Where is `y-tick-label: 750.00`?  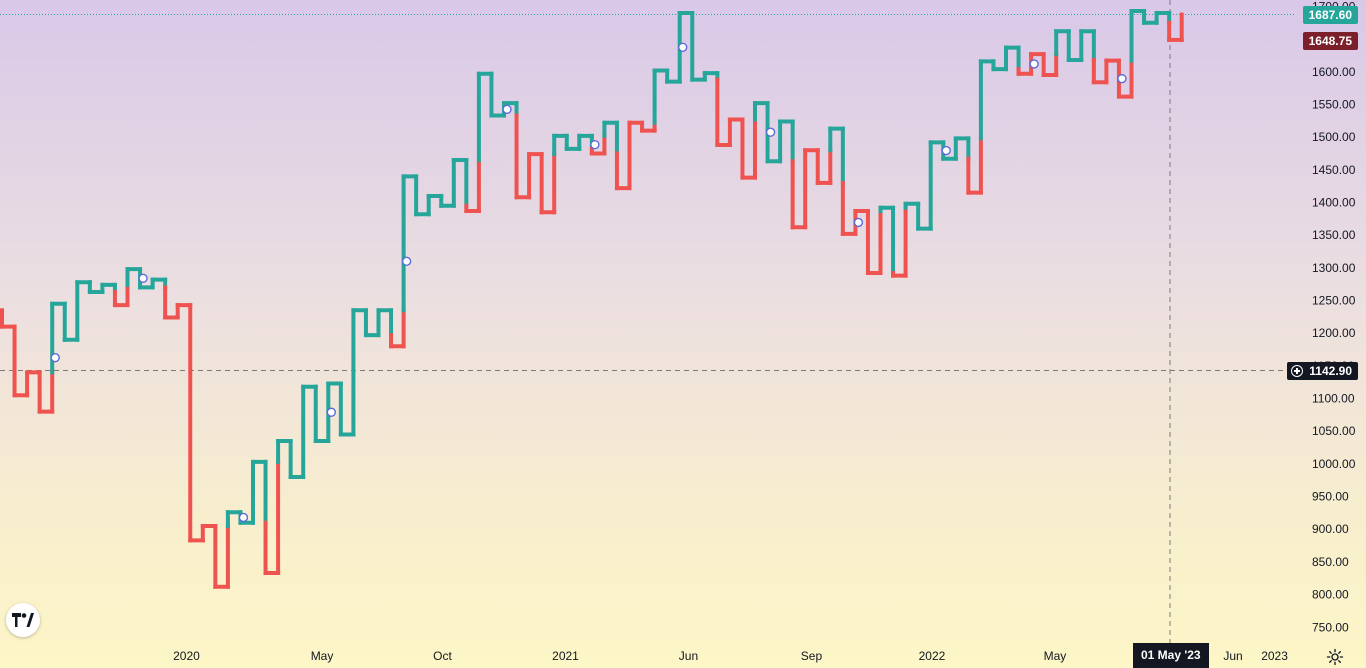 y-tick-label: 750.00 is located at coordinates (1330, 627).